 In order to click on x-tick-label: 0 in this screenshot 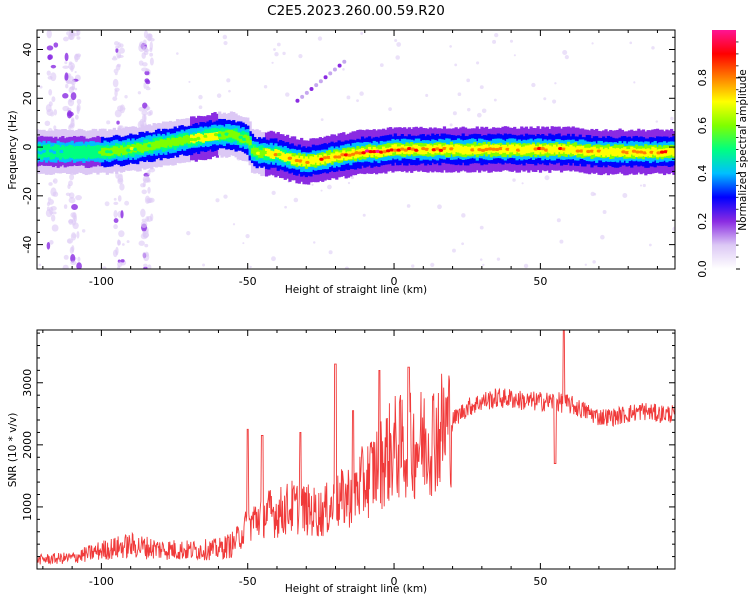, I will do `click(394, 281)`.